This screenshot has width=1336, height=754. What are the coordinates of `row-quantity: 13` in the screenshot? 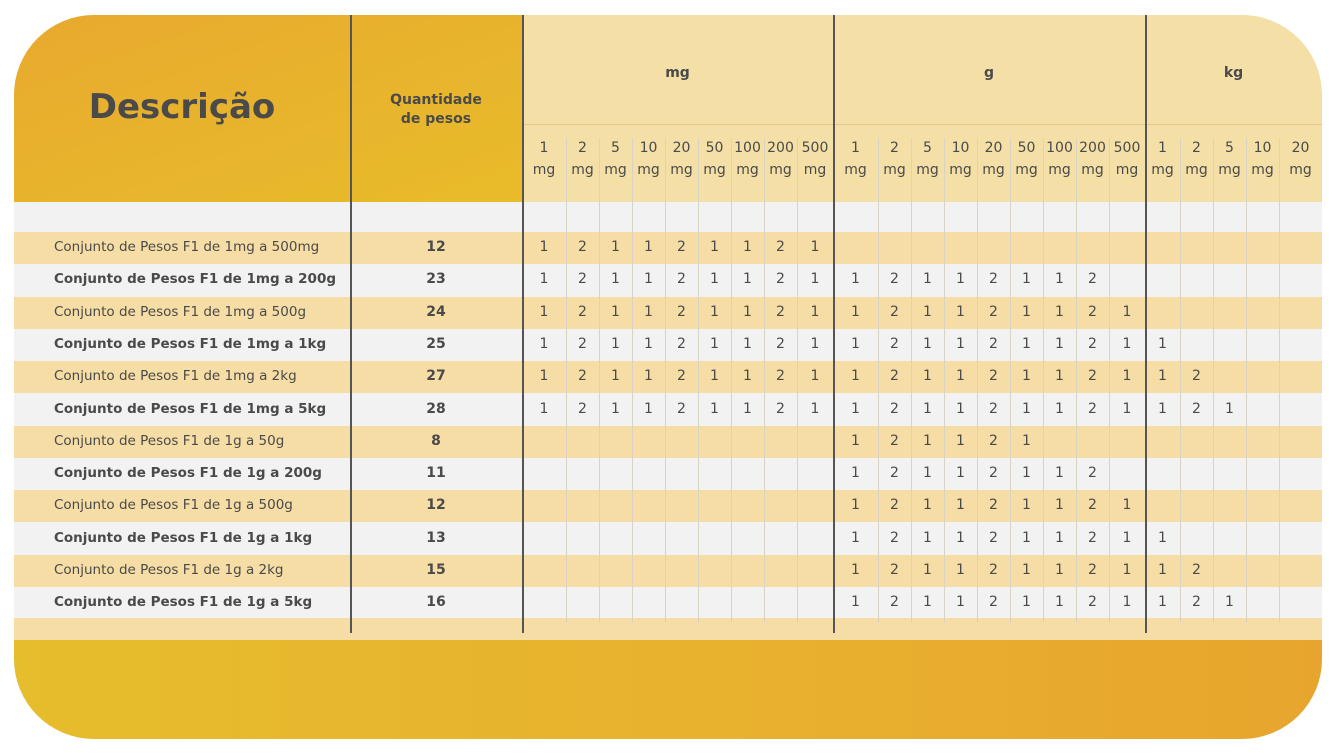 It's located at (436, 538).